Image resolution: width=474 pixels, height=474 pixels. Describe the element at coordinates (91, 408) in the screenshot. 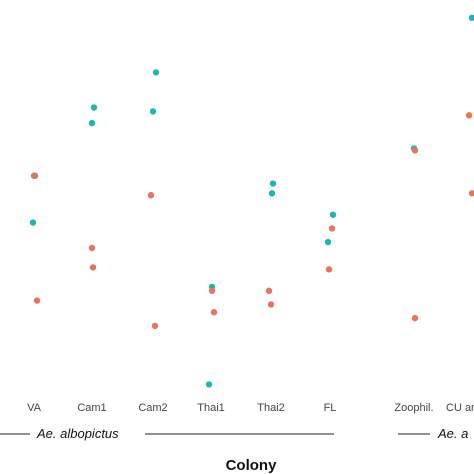

I see `x-tick-cam1: Cam1` at that location.